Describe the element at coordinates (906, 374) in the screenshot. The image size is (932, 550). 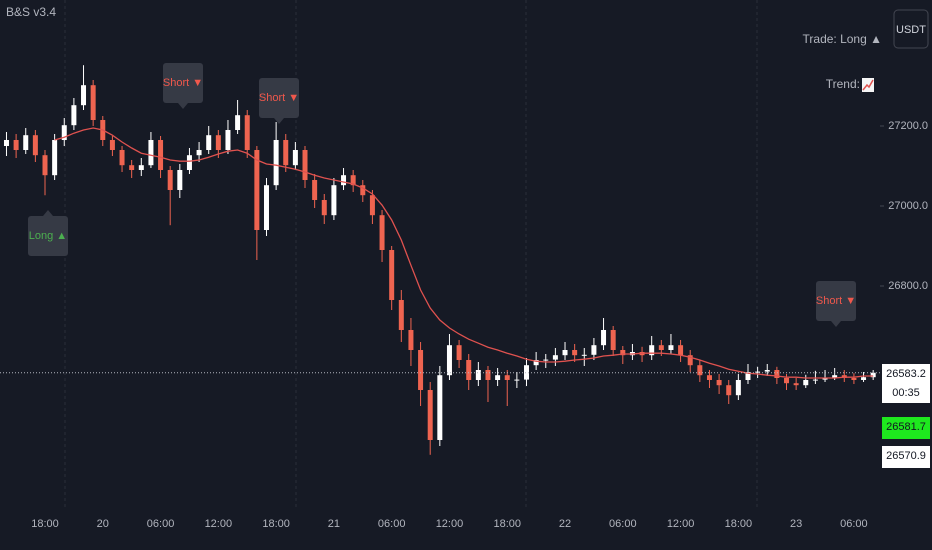
I see `price-label: 26583.2` at that location.